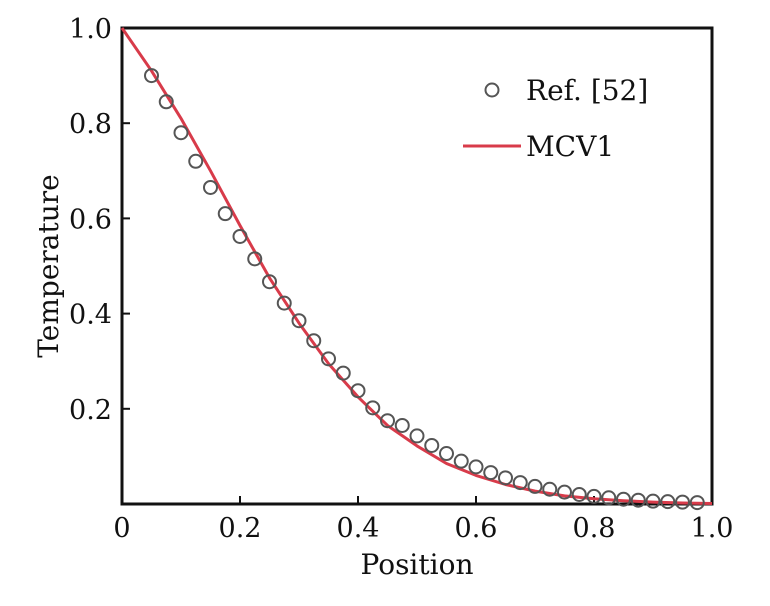 This screenshot has width=770, height=606. What do you see at coordinates (90, 410) in the screenshot?
I see `y-tick-label: 0.2` at bounding box center [90, 410].